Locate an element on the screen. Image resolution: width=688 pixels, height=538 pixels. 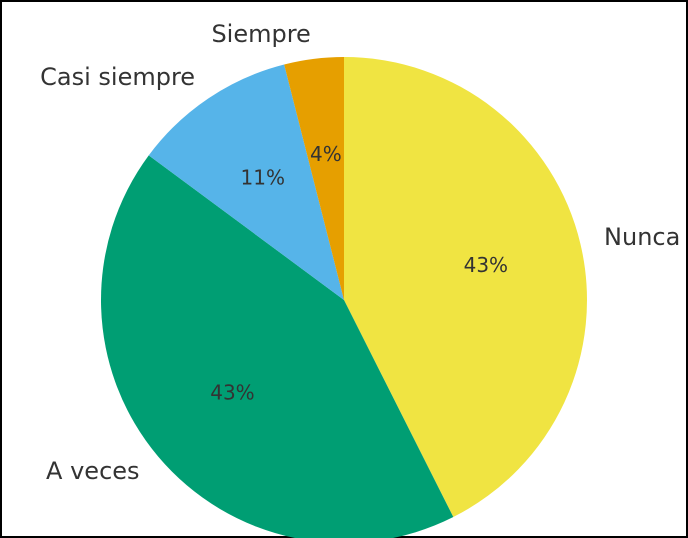
slice-label: Siempre is located at coordinates (260, 34).